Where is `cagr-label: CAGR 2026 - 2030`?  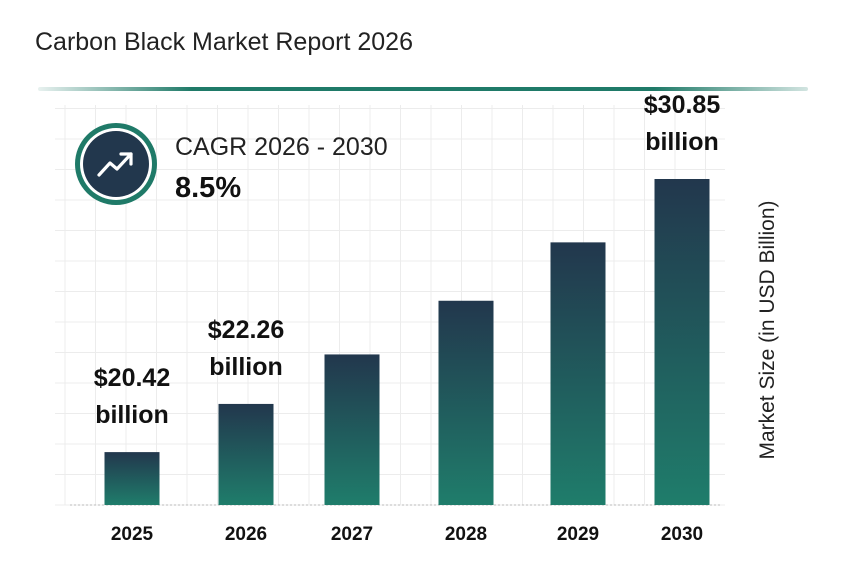
cagr-label: CAGR 2026 - 2030 is located at coordinates (281, 147).